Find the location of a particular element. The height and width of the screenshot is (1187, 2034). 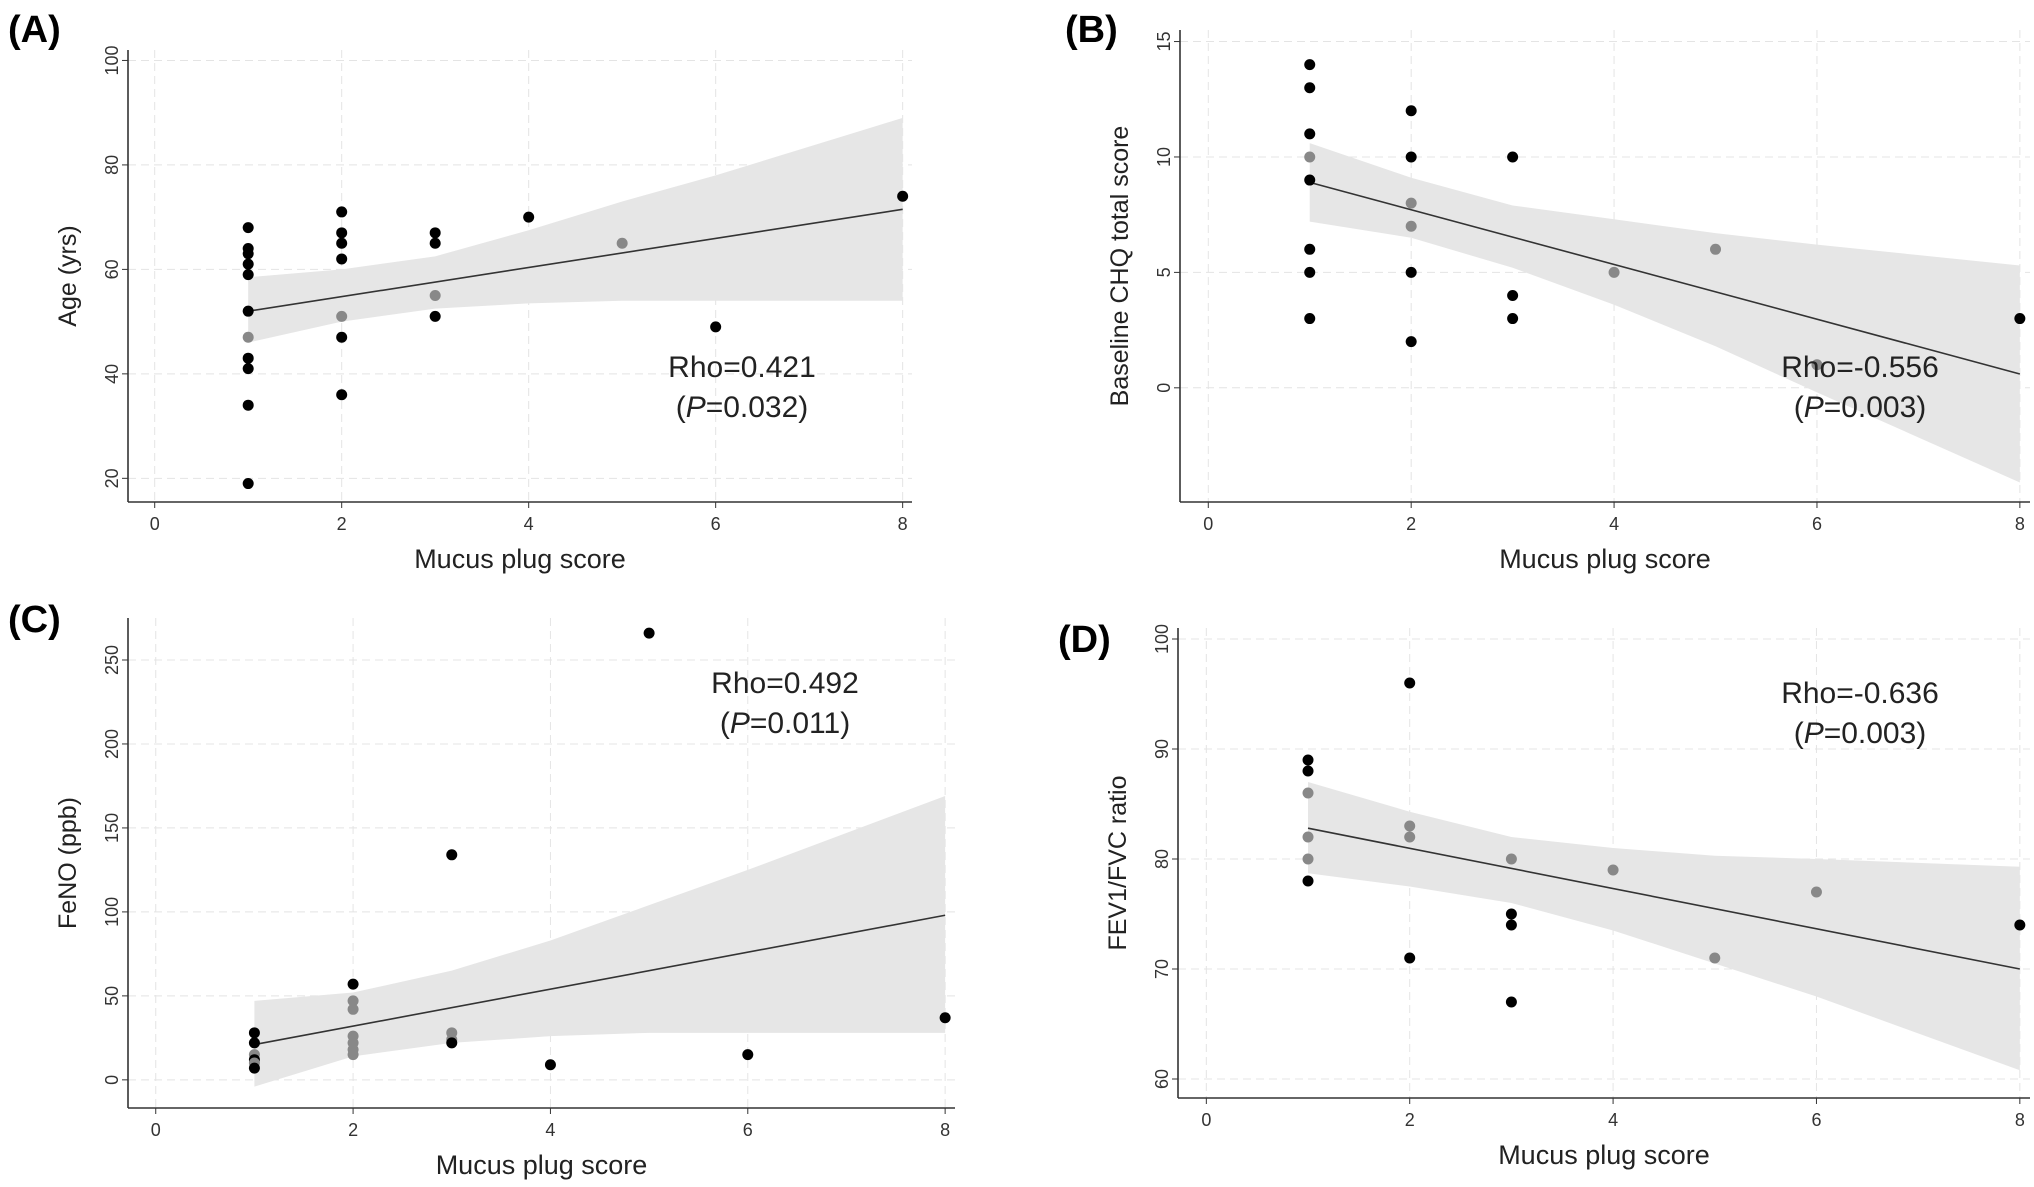

y-tick-label: 80 is located at coordinates (1162, 859).